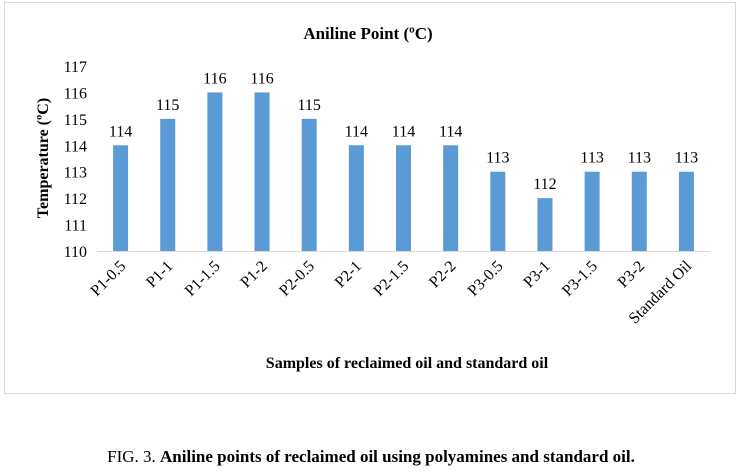 The image size is (742, 473). What do you see at coordinates (75, 160) in the screenshot?
I see `y-axis-ticks: 110 111 112 113 114 115 116 117` at bounding box center [75, 160].